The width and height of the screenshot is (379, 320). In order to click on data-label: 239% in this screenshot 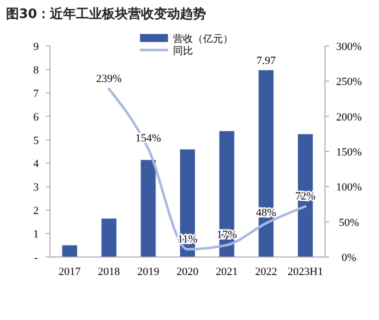, I will do `click(109, 78)`.